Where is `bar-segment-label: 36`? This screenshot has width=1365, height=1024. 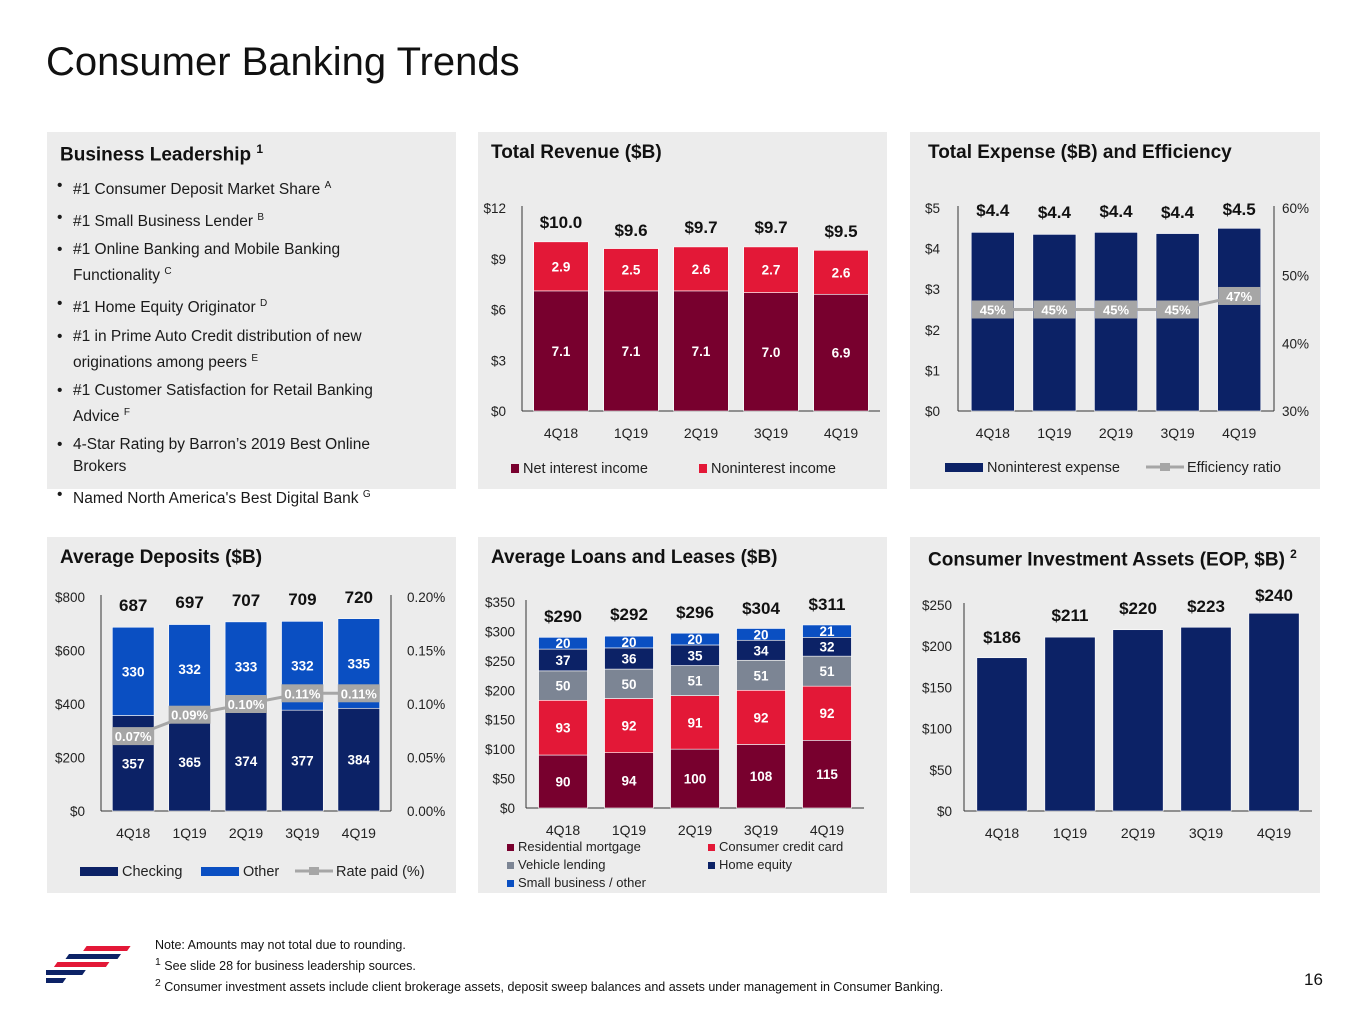
bar-segment-label: 36 is located at coordinates (629, 659).